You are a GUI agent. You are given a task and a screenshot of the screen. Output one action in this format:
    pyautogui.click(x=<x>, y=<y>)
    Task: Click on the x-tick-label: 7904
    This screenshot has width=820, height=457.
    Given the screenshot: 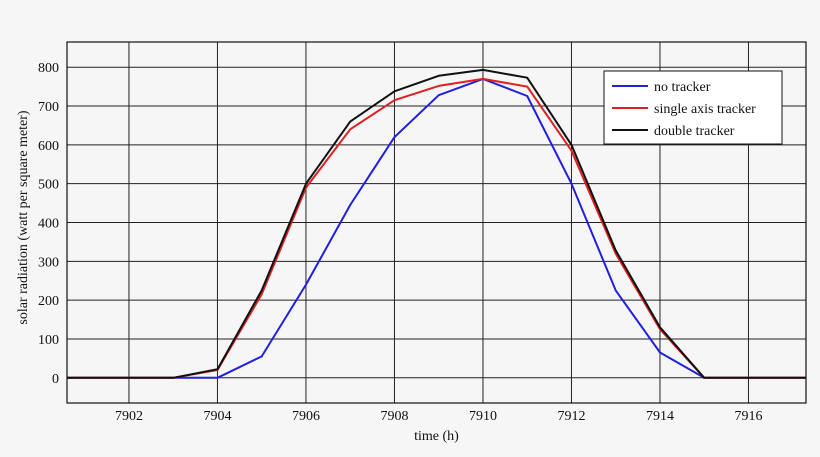 What is the action you would take?
    pyautogui.click(x=217, y=416)
    